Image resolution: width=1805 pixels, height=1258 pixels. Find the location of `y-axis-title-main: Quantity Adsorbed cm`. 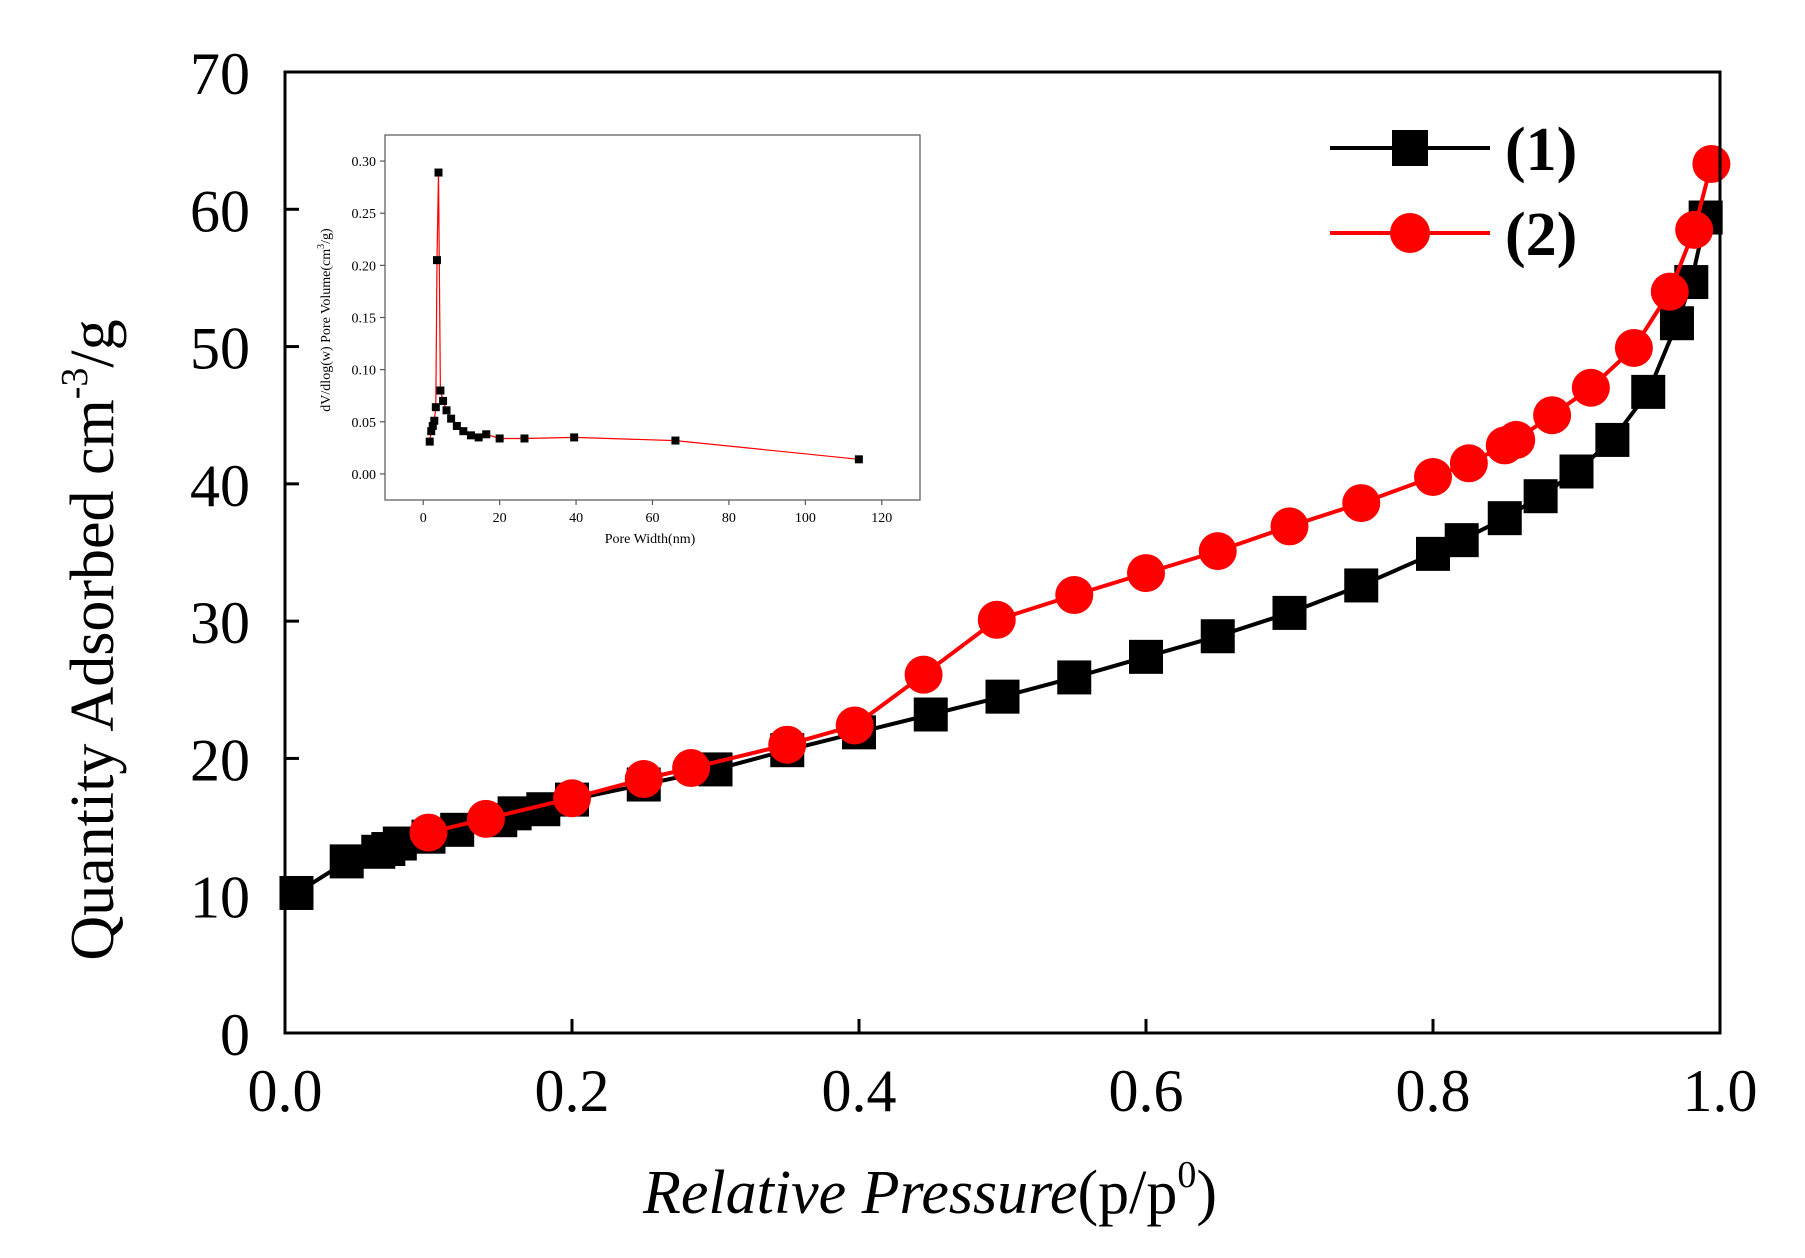

y-axis-title-main: Quantity Adsorbed cm is located at coordinates (93, 679).